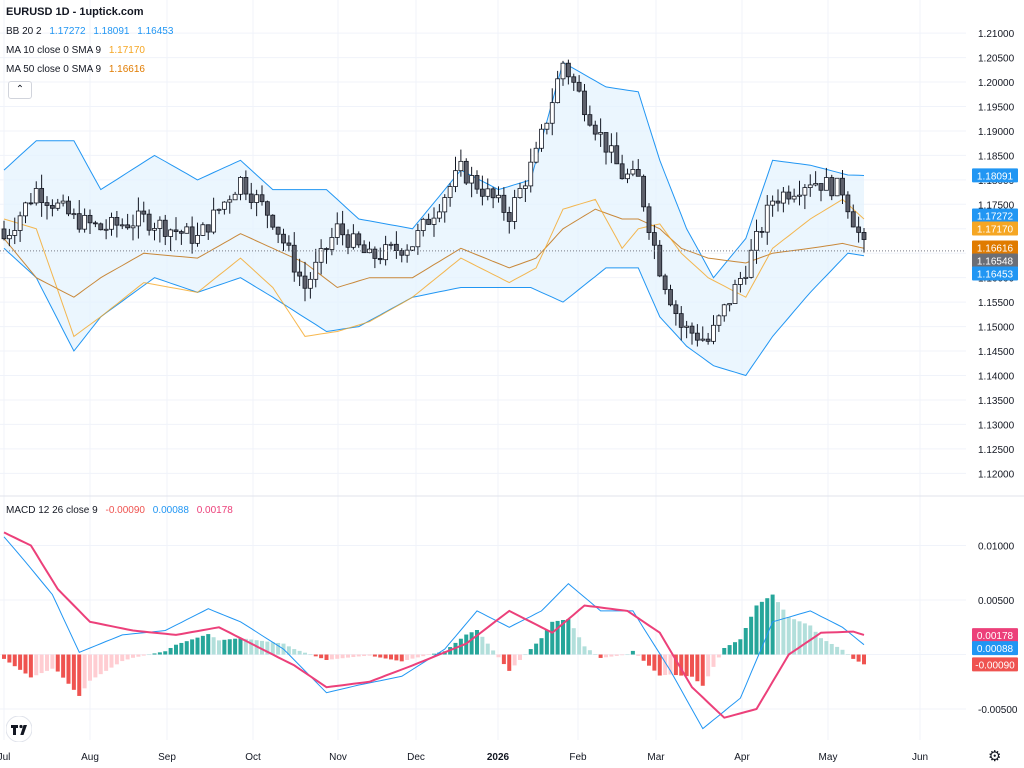 Image resolution: width=1024 pixels, height=768 pixels. Describe the element at coordinates (578, 757) in the screenshot. I see `time-axis-label: Feb` at that location.